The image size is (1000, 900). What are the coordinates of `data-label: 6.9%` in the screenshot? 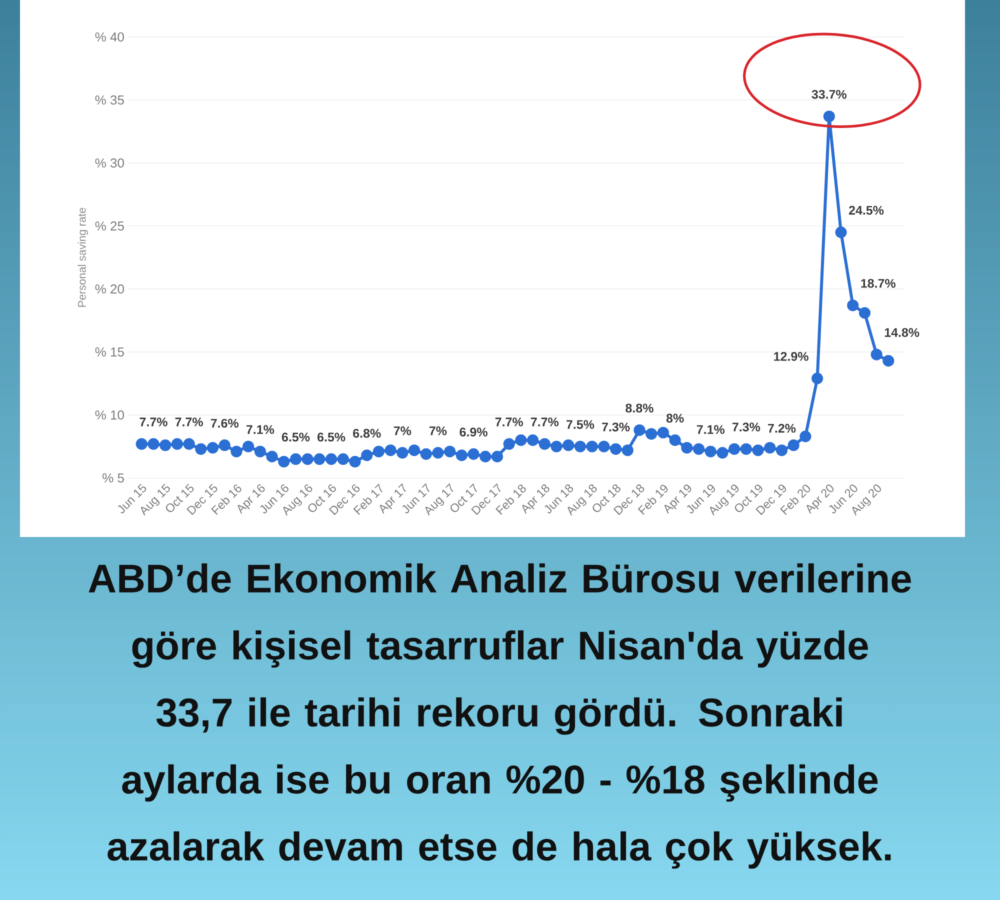 It's located at (474, 432).